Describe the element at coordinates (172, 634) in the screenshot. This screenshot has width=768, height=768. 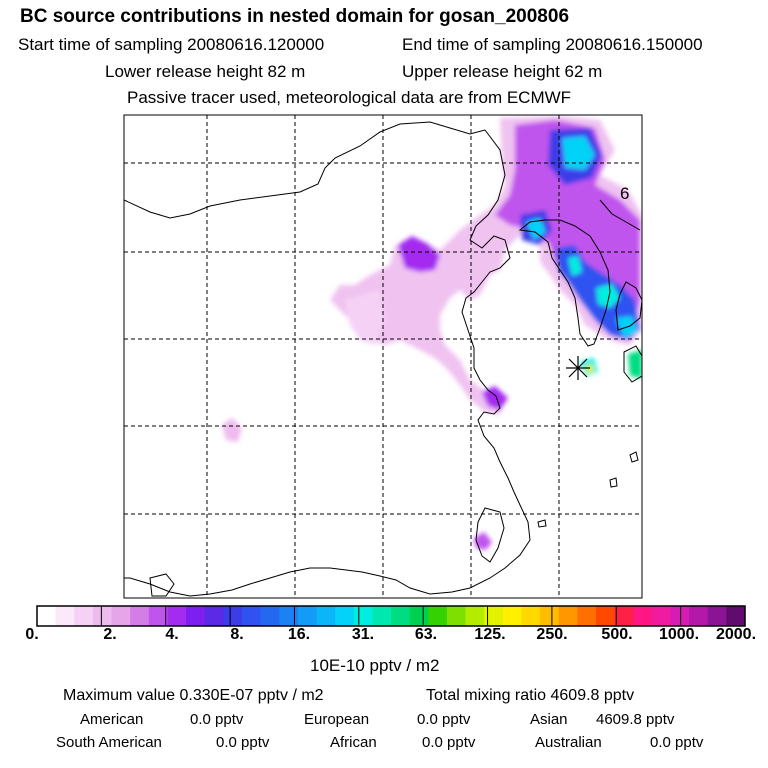
I see `cbar-label-4: 4.` at that location.